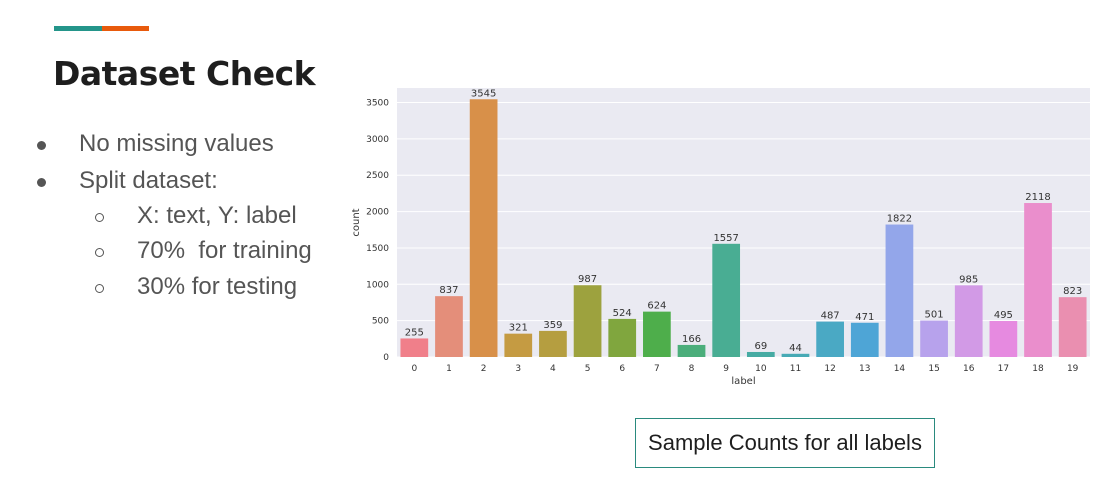 The width and height of the screenshot is (1101, 488). I want to click on bar-data-label: 359, so click(552, 325).